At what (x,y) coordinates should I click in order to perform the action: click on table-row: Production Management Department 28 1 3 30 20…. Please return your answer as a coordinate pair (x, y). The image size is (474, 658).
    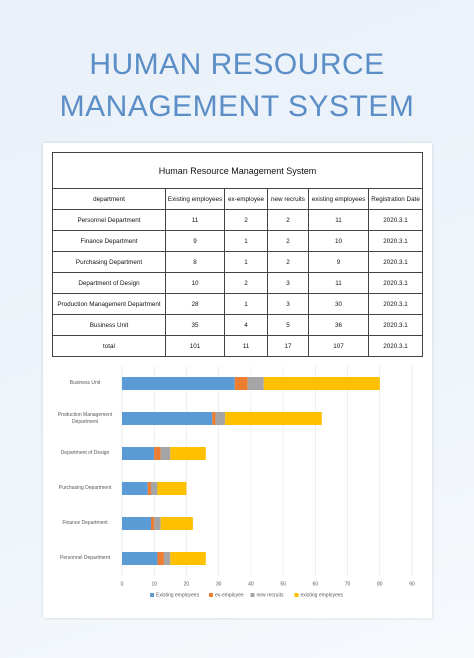
    Looking at the image, I should click on (238, 304).